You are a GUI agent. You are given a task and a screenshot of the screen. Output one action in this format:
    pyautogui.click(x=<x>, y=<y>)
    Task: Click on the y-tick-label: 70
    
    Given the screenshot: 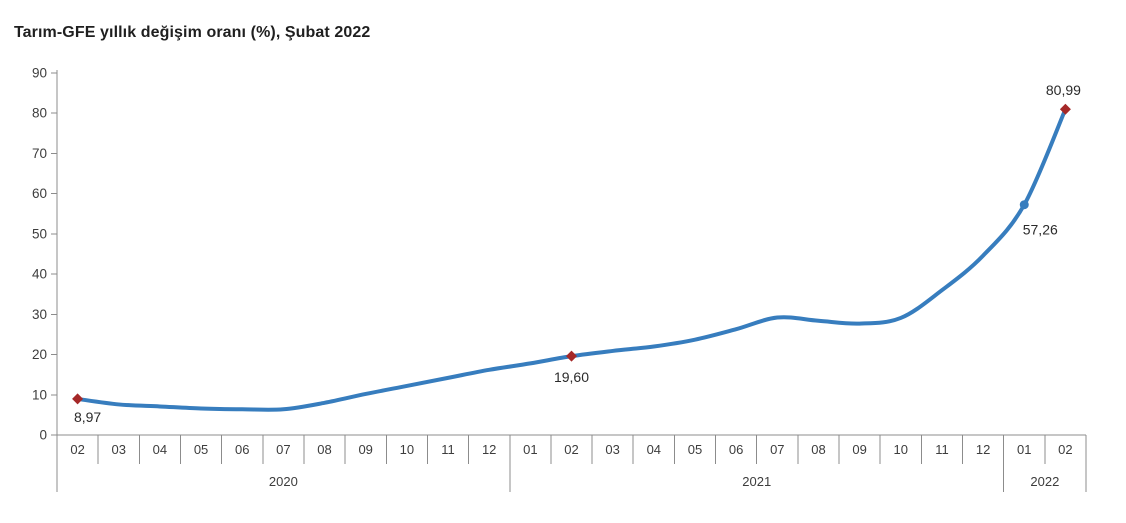 What is the action you would take?
    pyautogui.click(x=39, y=153)
    